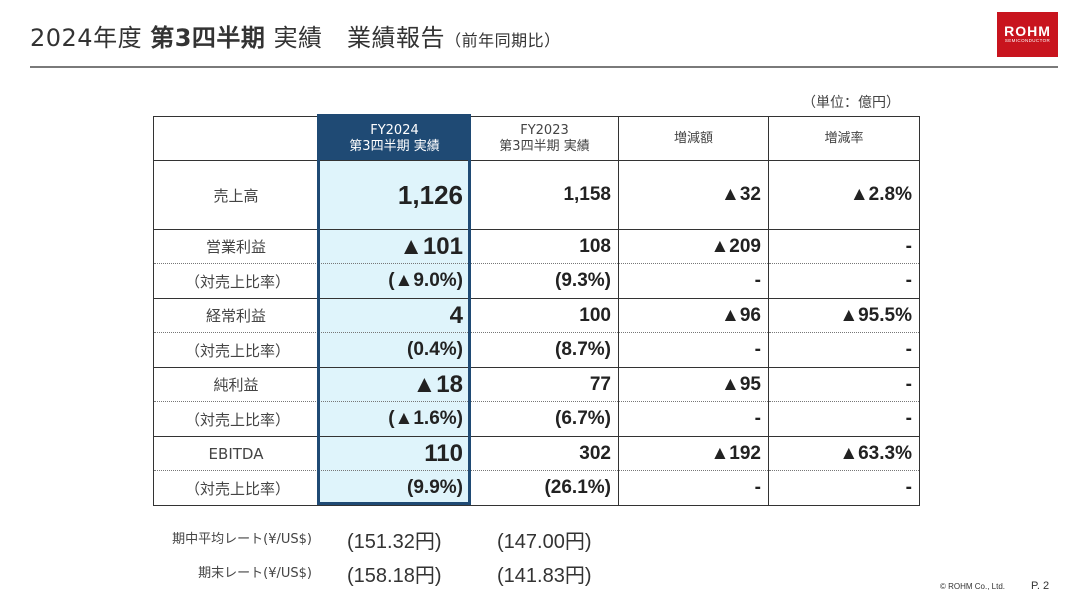 The height and width of the screenshot is (607, 1080). What do you see at coordinates (394, 384) in the screenshot?
I see `cell-fy2024: ▲18` at bounding box center [394, 384].